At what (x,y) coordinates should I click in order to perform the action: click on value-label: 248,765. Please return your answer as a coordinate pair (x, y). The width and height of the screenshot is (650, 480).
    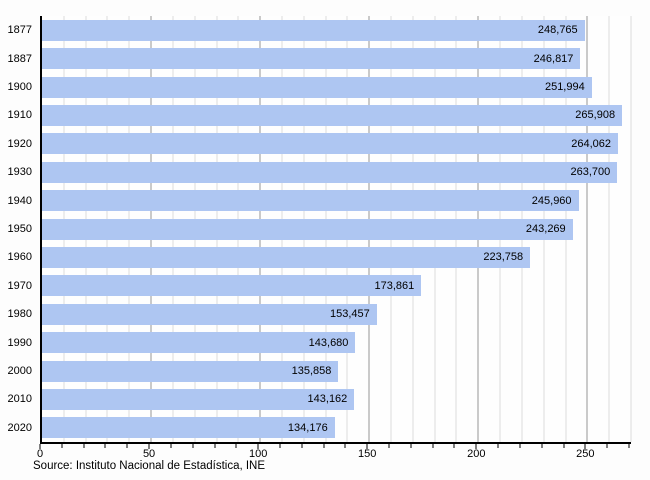
    Looking at the image, I should click on (557, 30).